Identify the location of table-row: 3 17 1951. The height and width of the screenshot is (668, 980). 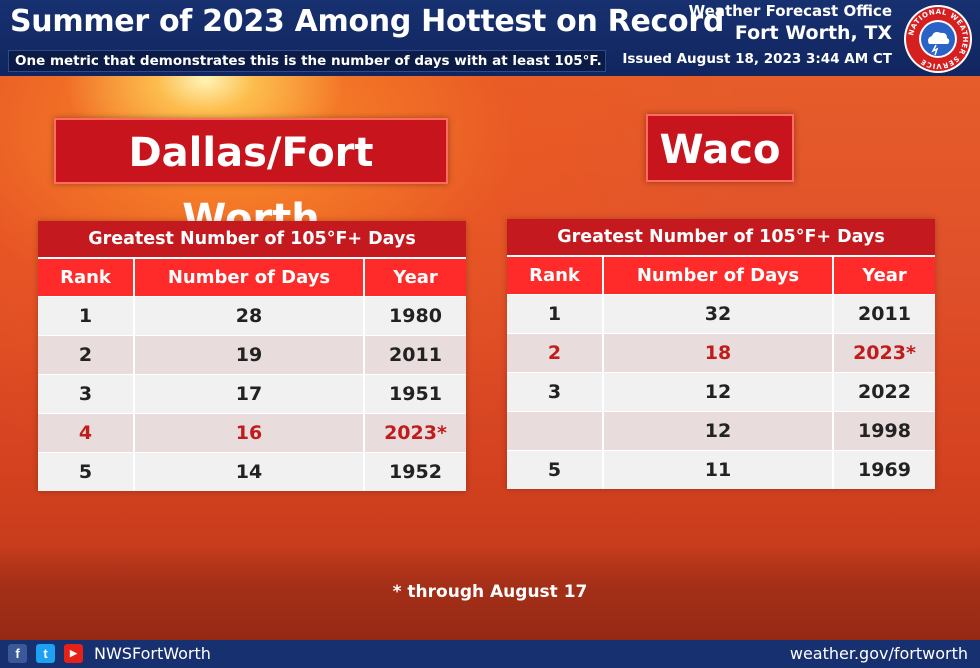
(252, 393).